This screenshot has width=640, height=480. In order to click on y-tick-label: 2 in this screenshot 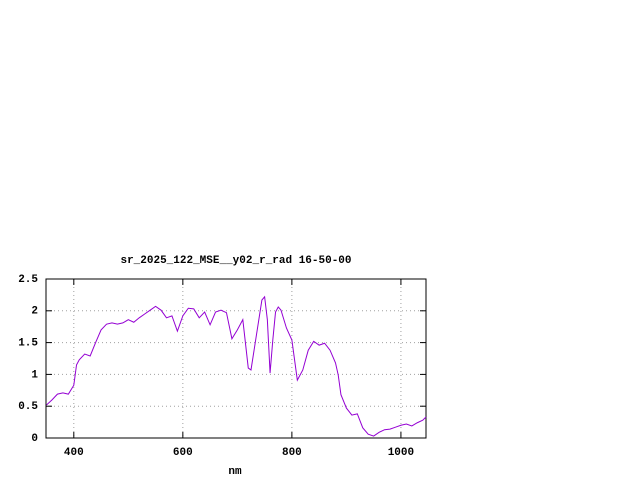, I will do `click(34, 312)`.